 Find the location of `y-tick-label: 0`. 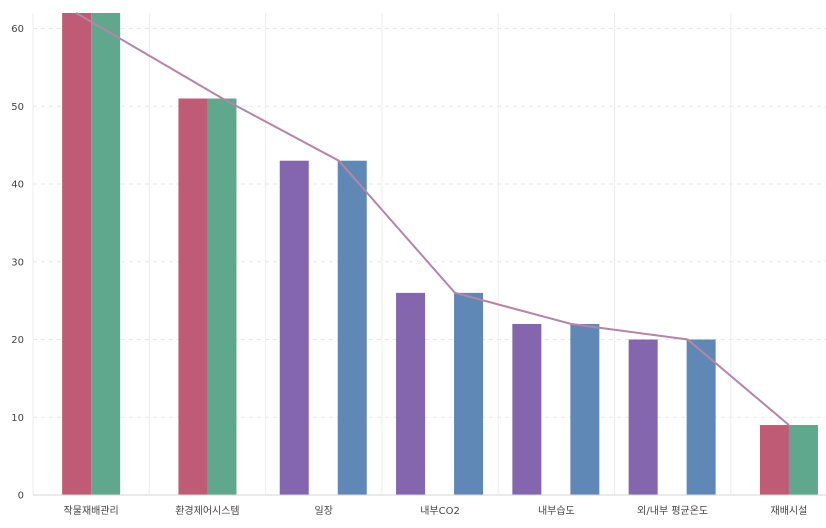

y-tick-label: 0 is located at coordinates (21, 496).